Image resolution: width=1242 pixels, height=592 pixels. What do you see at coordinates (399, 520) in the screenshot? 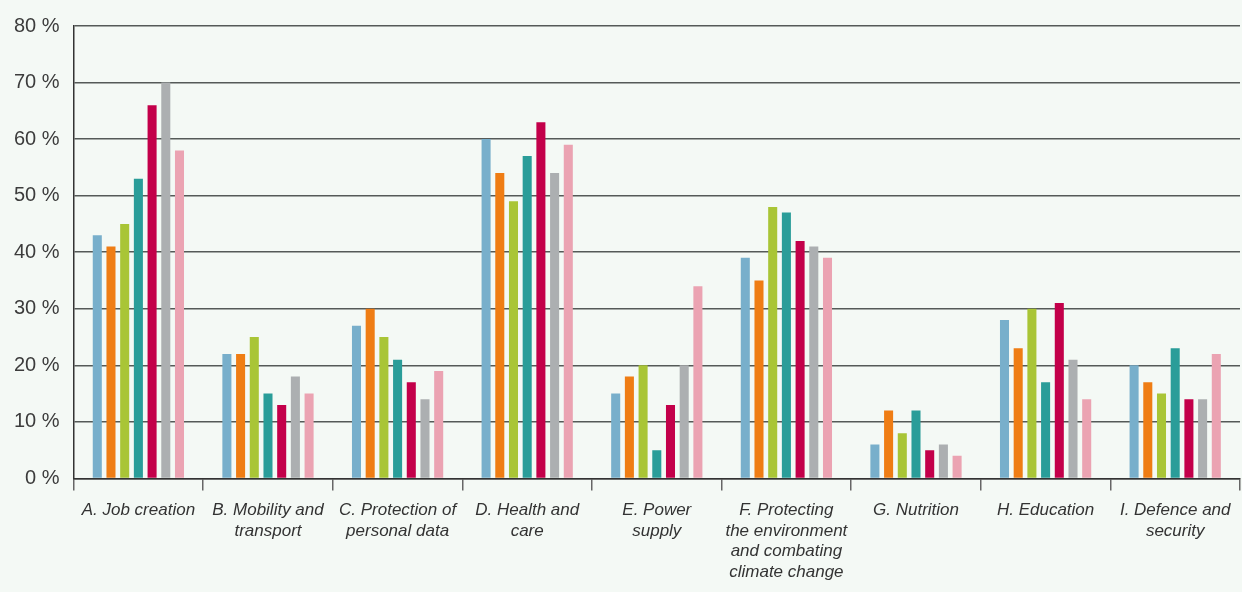
I see `x-tick-label: C. Protection of personal data` at bounding box center [399, 520].